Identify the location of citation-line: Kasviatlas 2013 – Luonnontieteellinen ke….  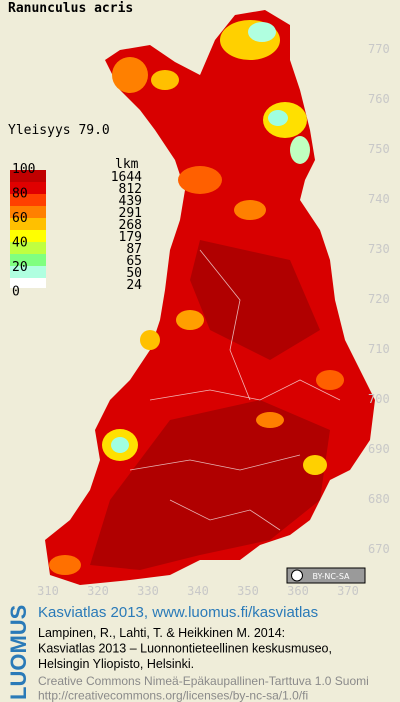
(185, 649).